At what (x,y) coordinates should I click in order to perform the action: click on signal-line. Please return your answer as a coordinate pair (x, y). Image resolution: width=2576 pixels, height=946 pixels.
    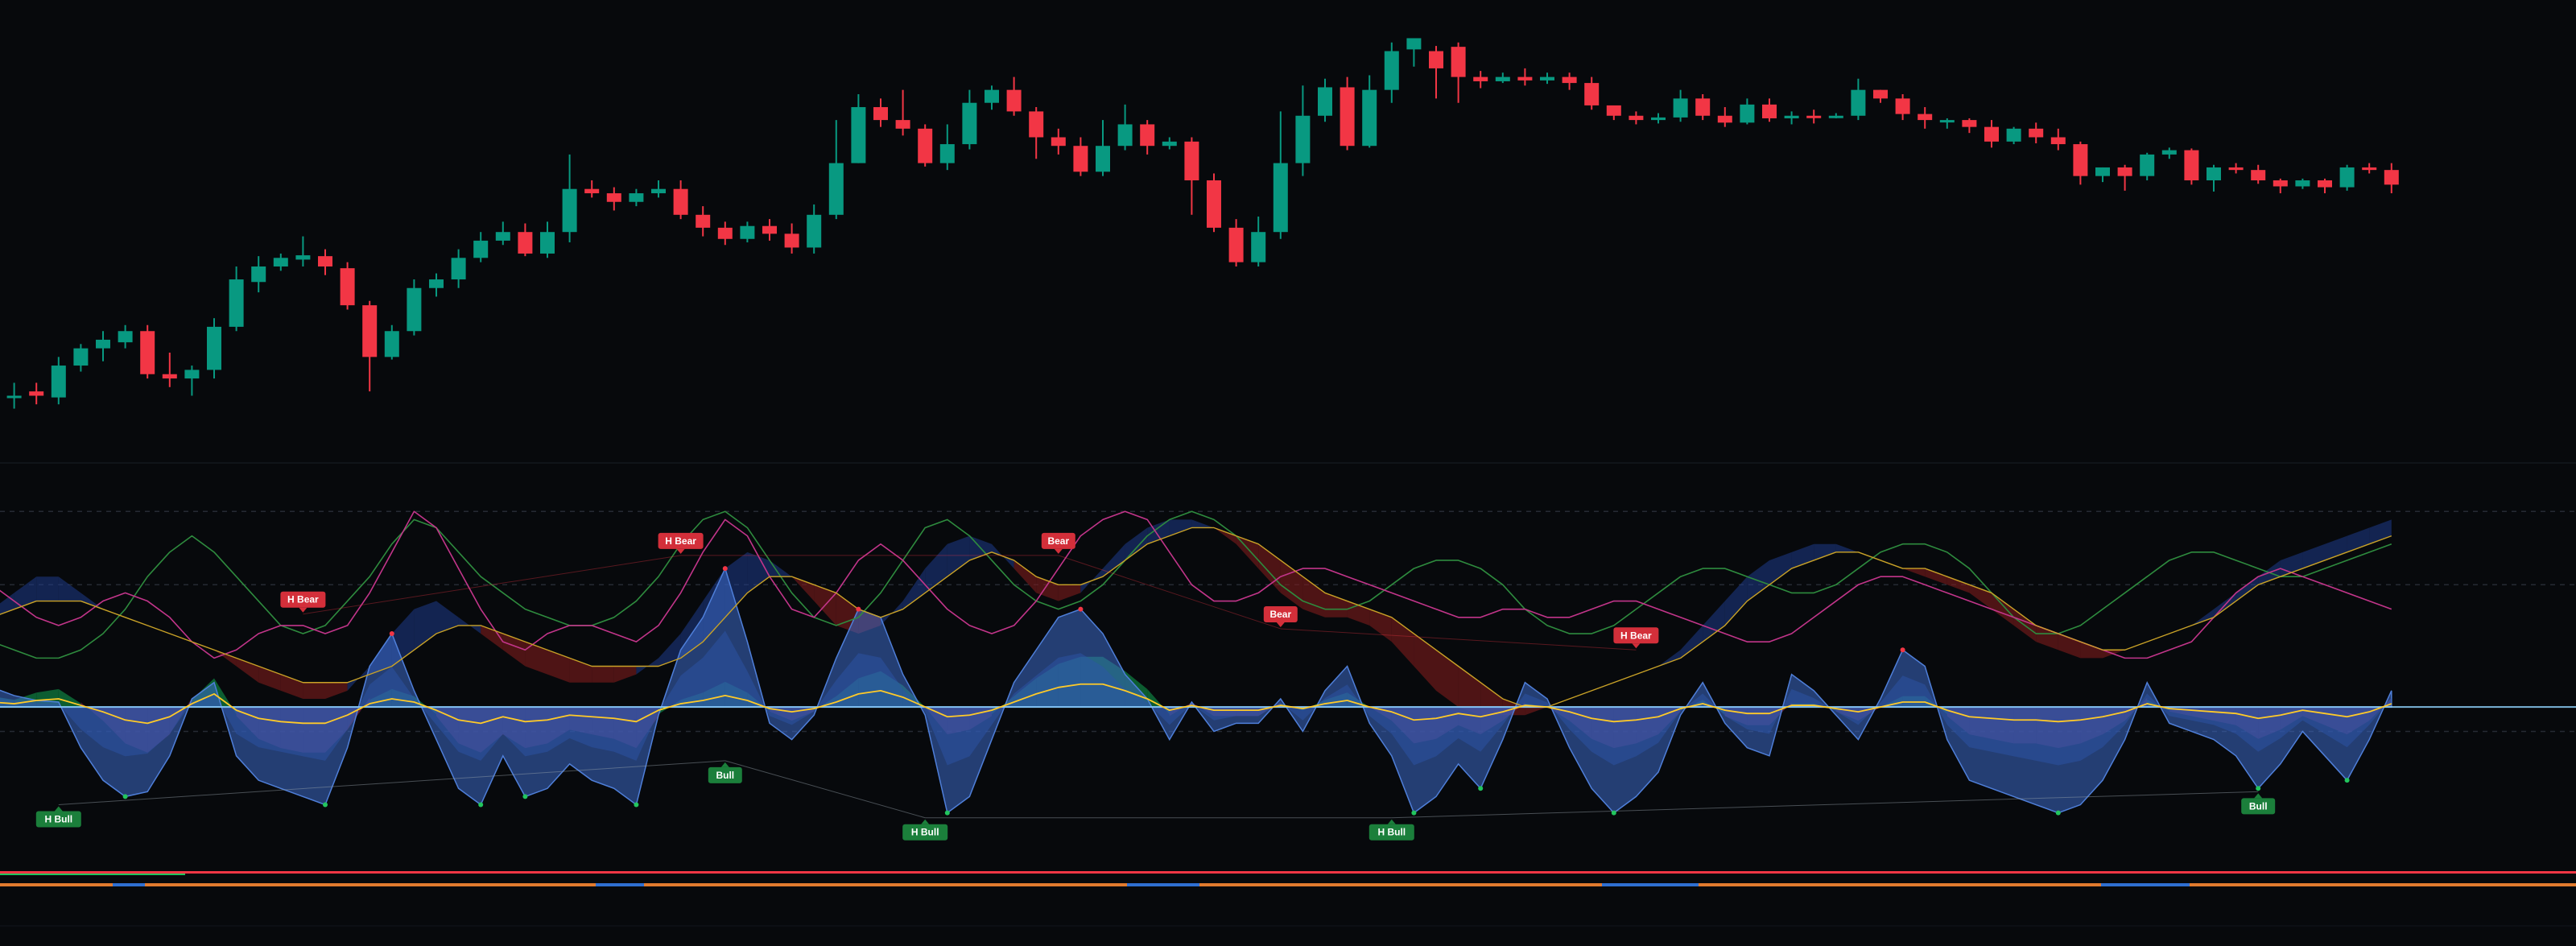
    Looking at the image, I should click on (1196, 704).